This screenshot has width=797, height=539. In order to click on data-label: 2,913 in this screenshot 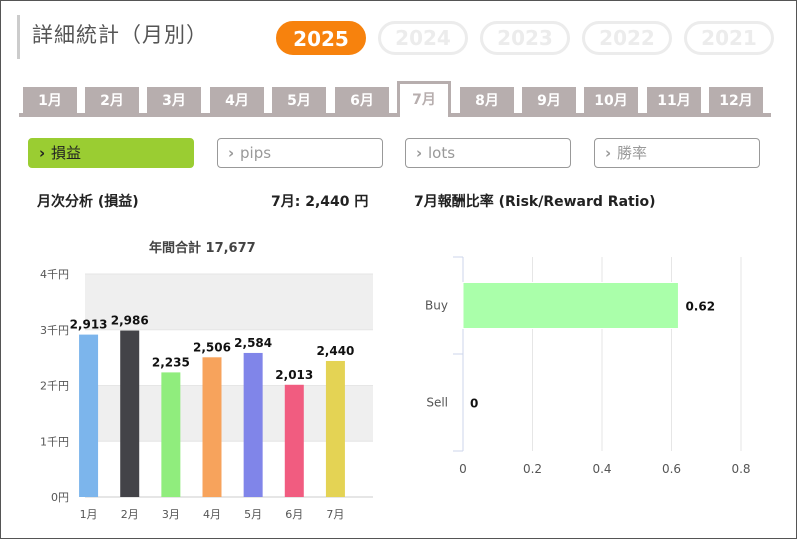, I will do `click(89, 325)`.